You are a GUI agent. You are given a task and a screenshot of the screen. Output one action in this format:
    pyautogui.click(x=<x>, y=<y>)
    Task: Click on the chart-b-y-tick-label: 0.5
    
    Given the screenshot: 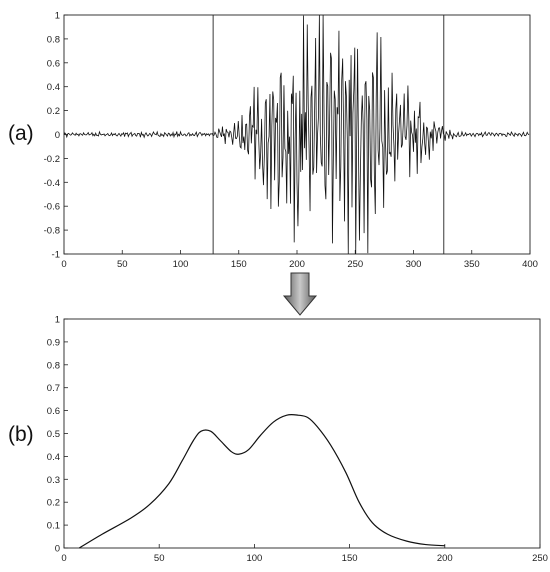 What is the action you would take?
    pyautogui.click(x=53, y=434)
    